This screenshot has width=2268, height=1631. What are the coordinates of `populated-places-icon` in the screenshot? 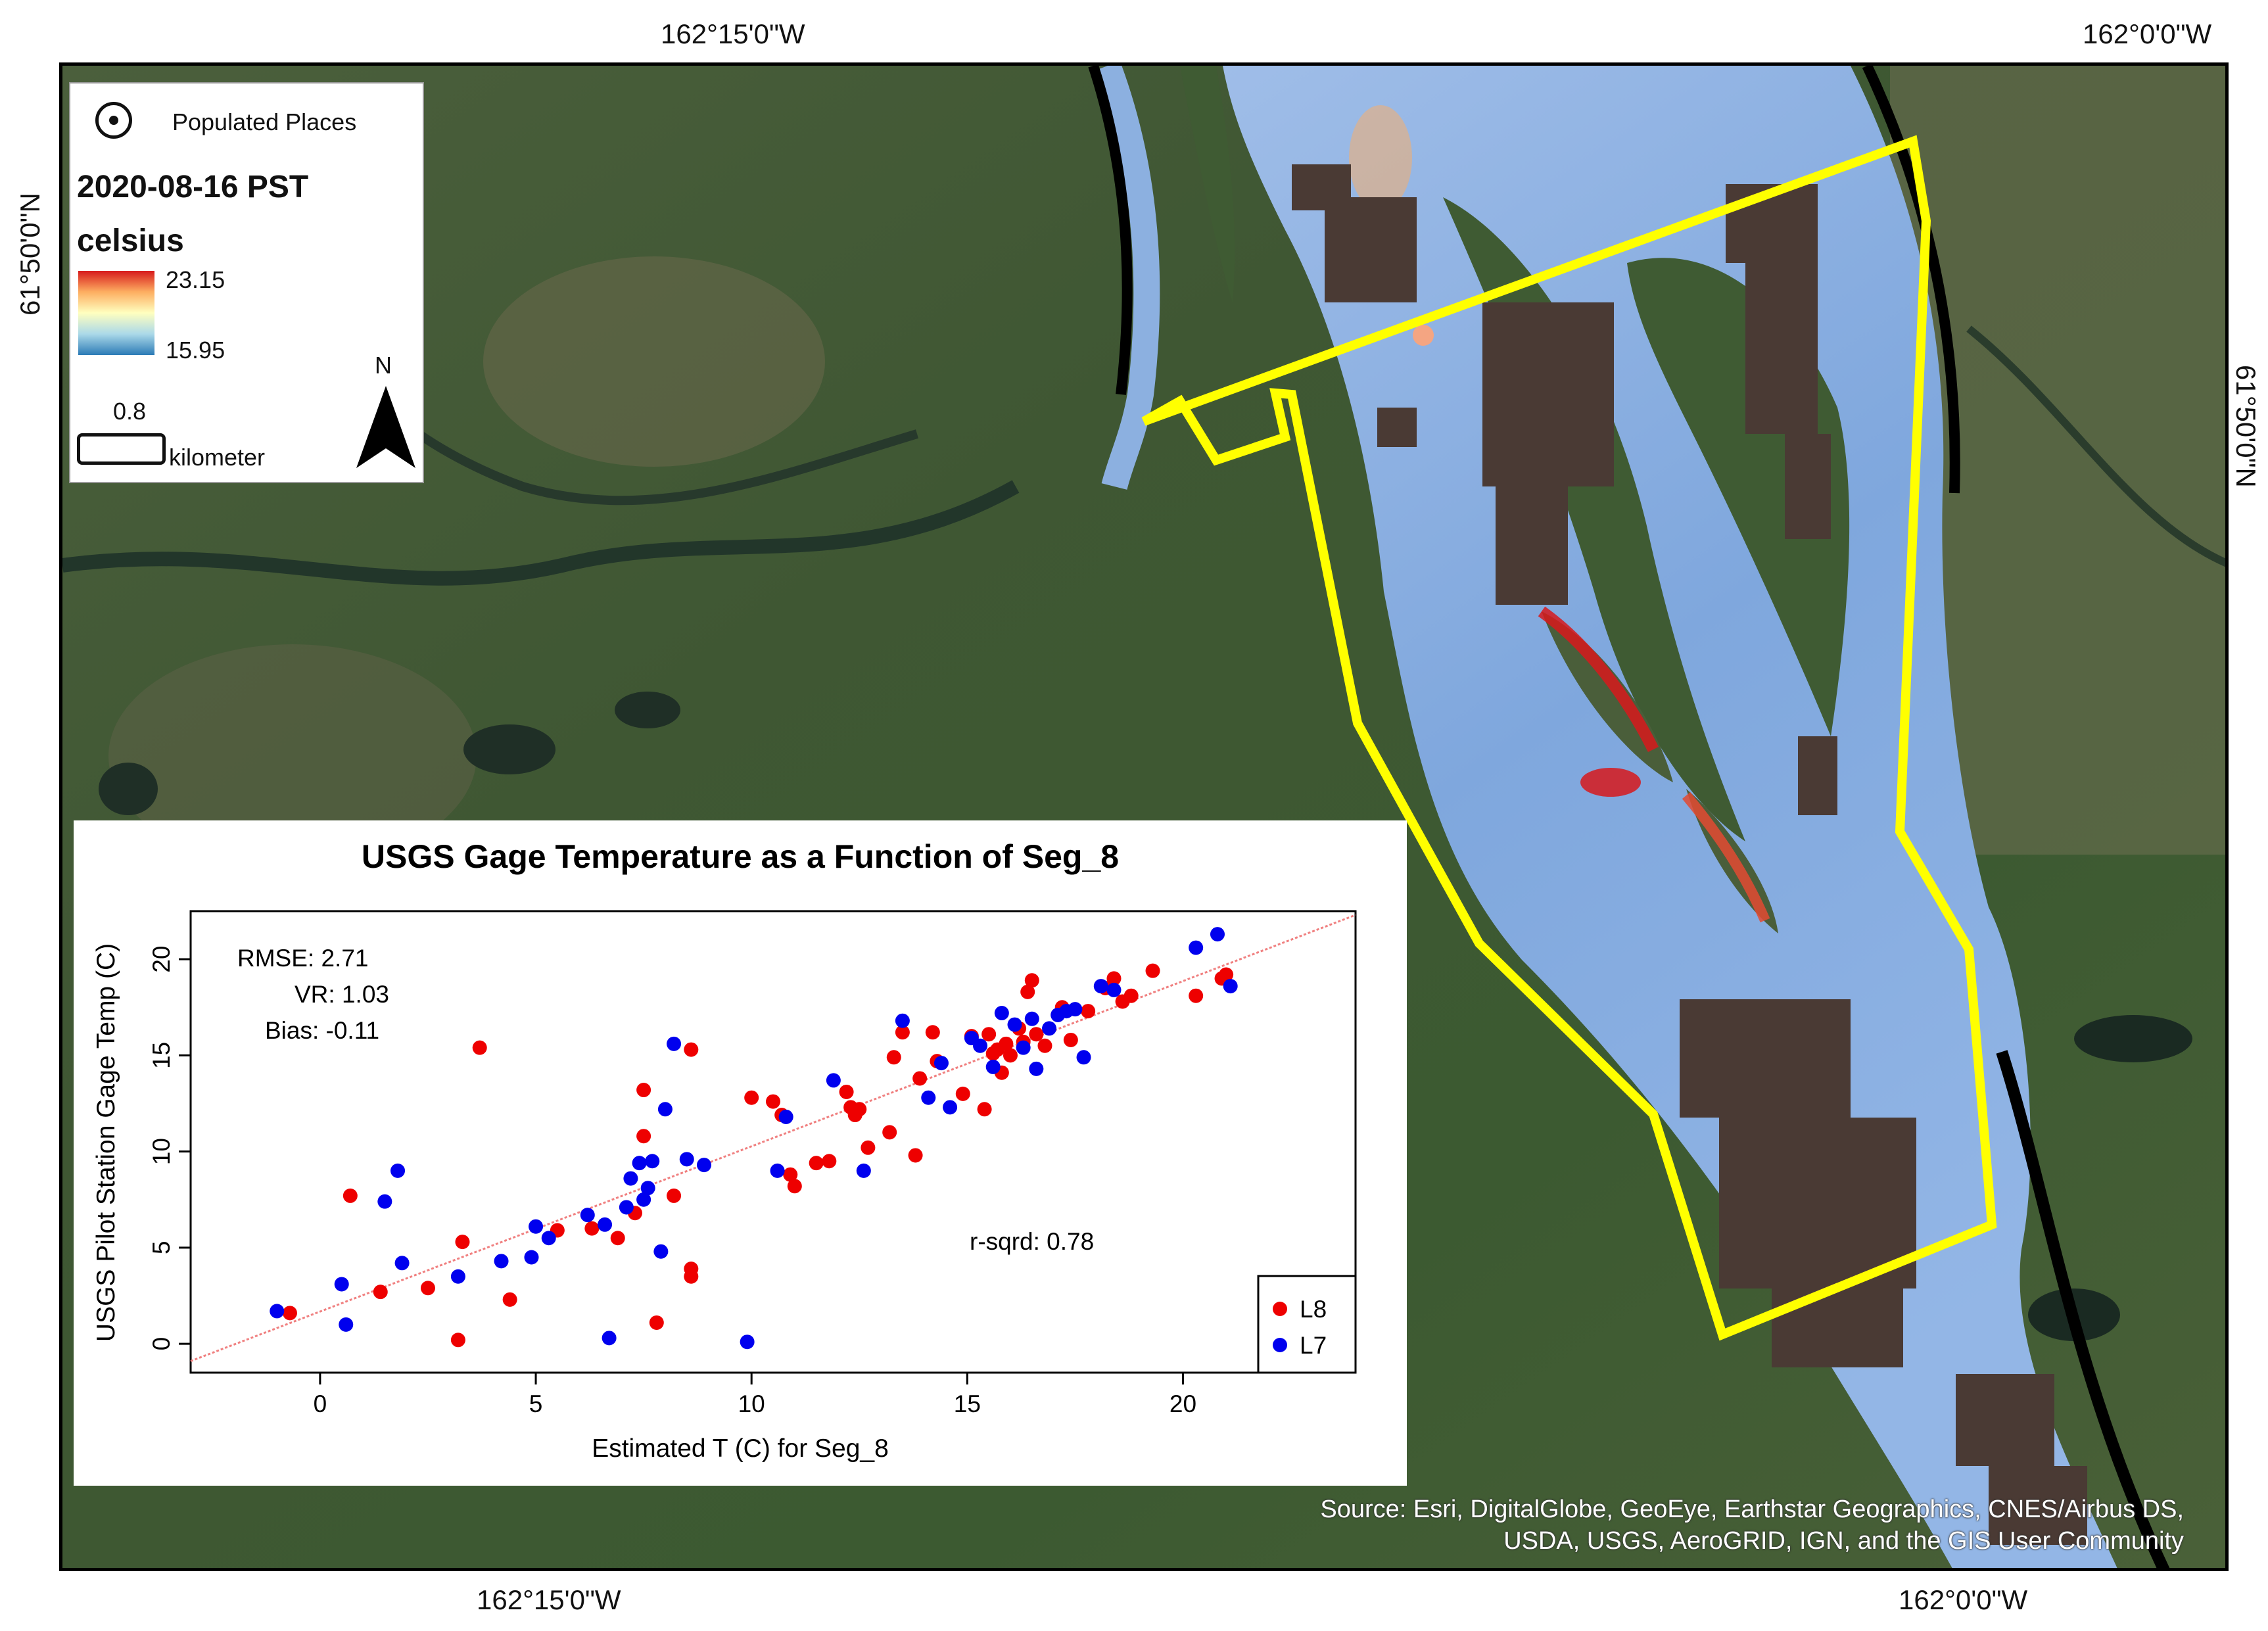 It's located at (113, 120).